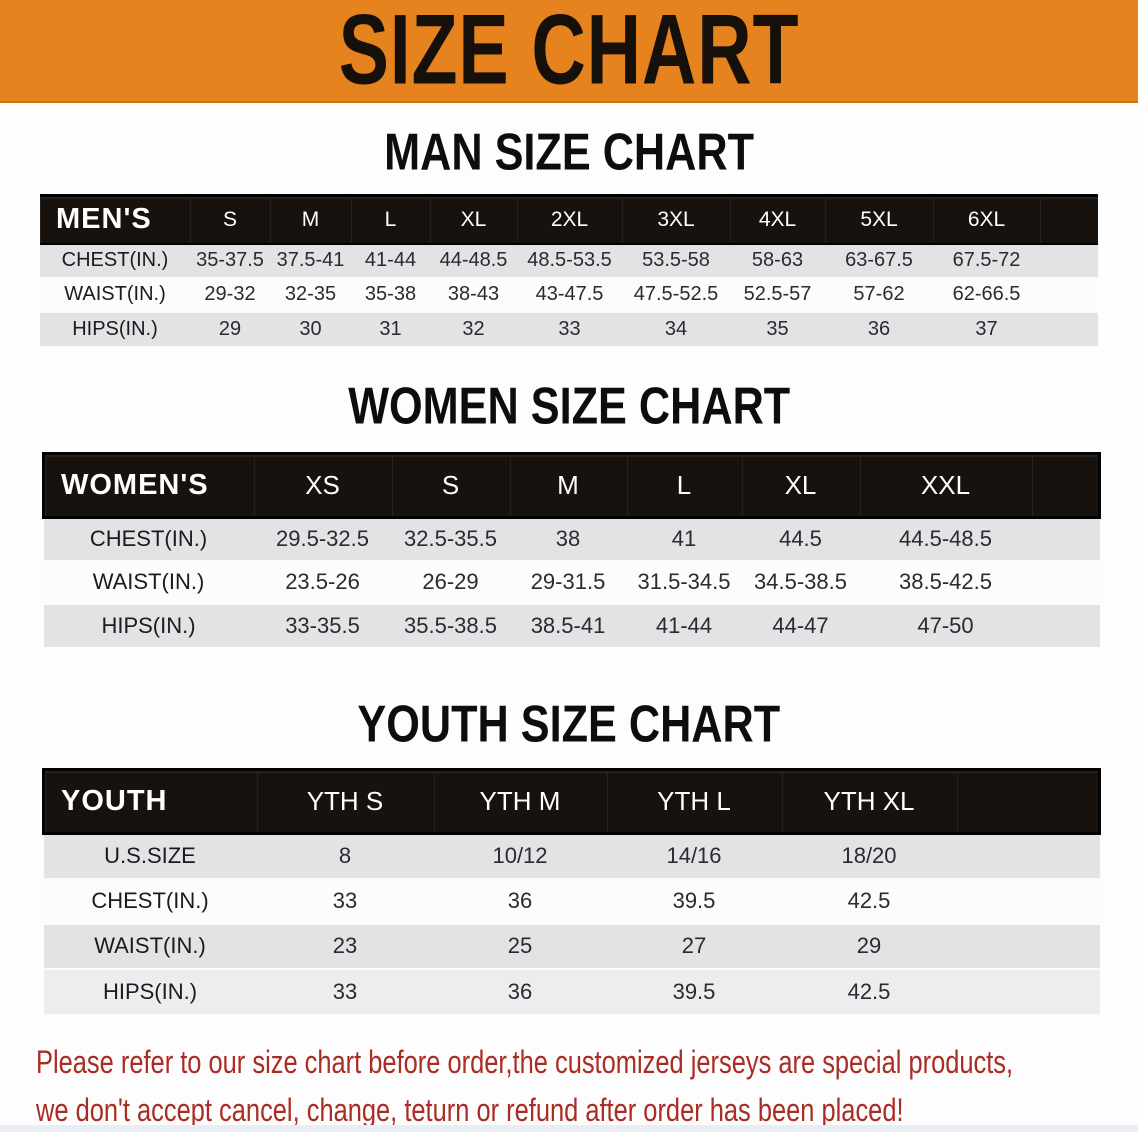 The width and height of the screenshot is (1138, 1132). Describe the element at coordinates (569, 53) in the screenshot. I see `page-title: SIZE CHART` at that location.